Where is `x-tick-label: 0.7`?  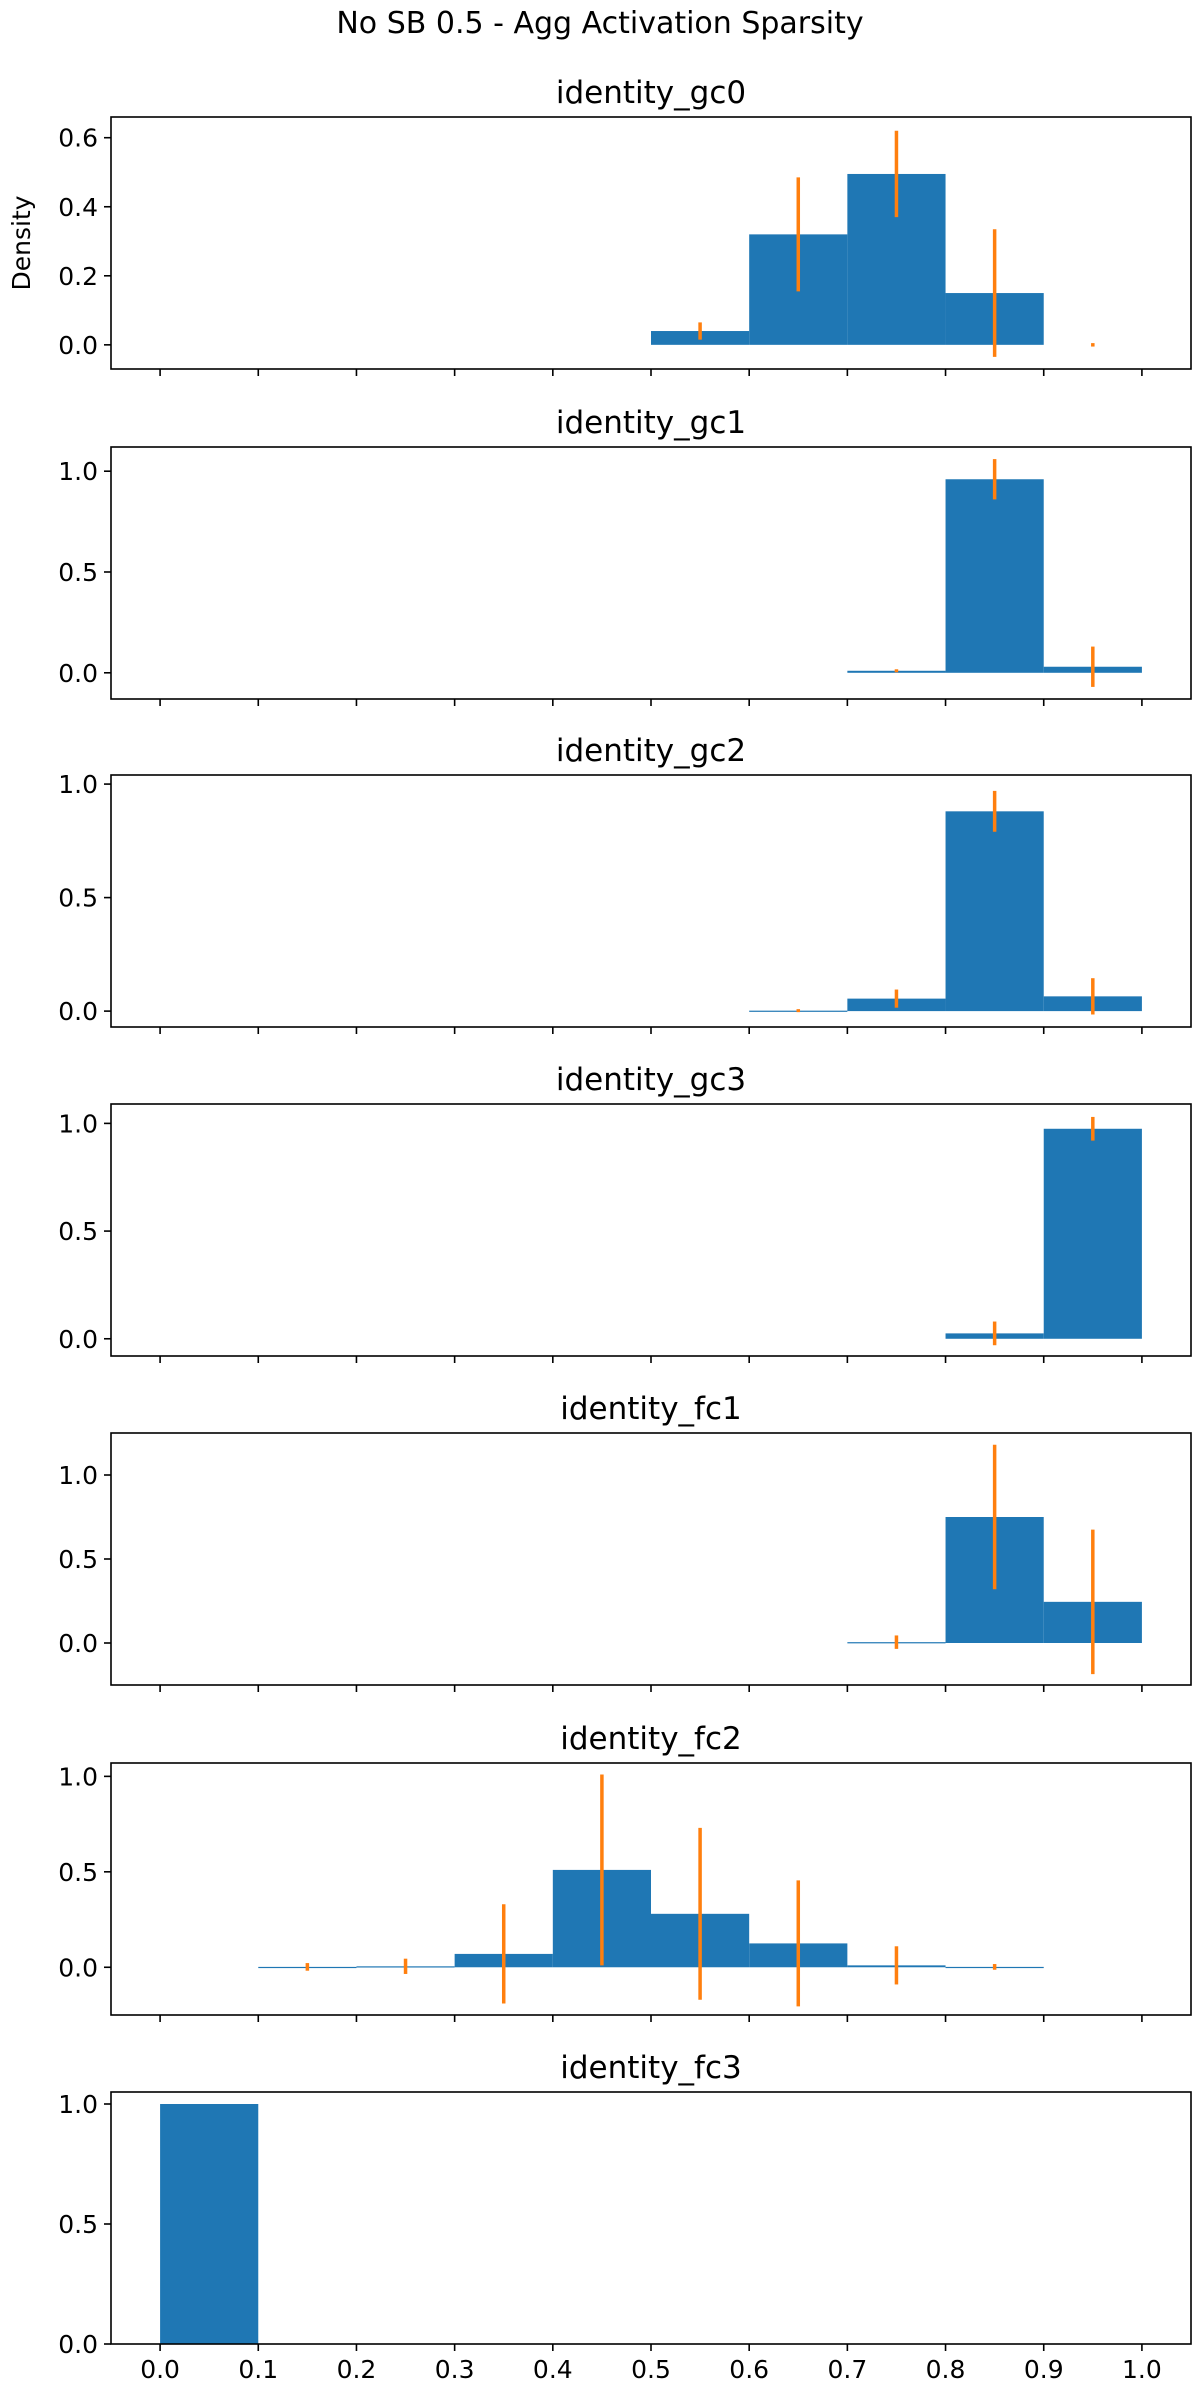
x-tick-label: 0.7 is located at coordinates (847, 2369).